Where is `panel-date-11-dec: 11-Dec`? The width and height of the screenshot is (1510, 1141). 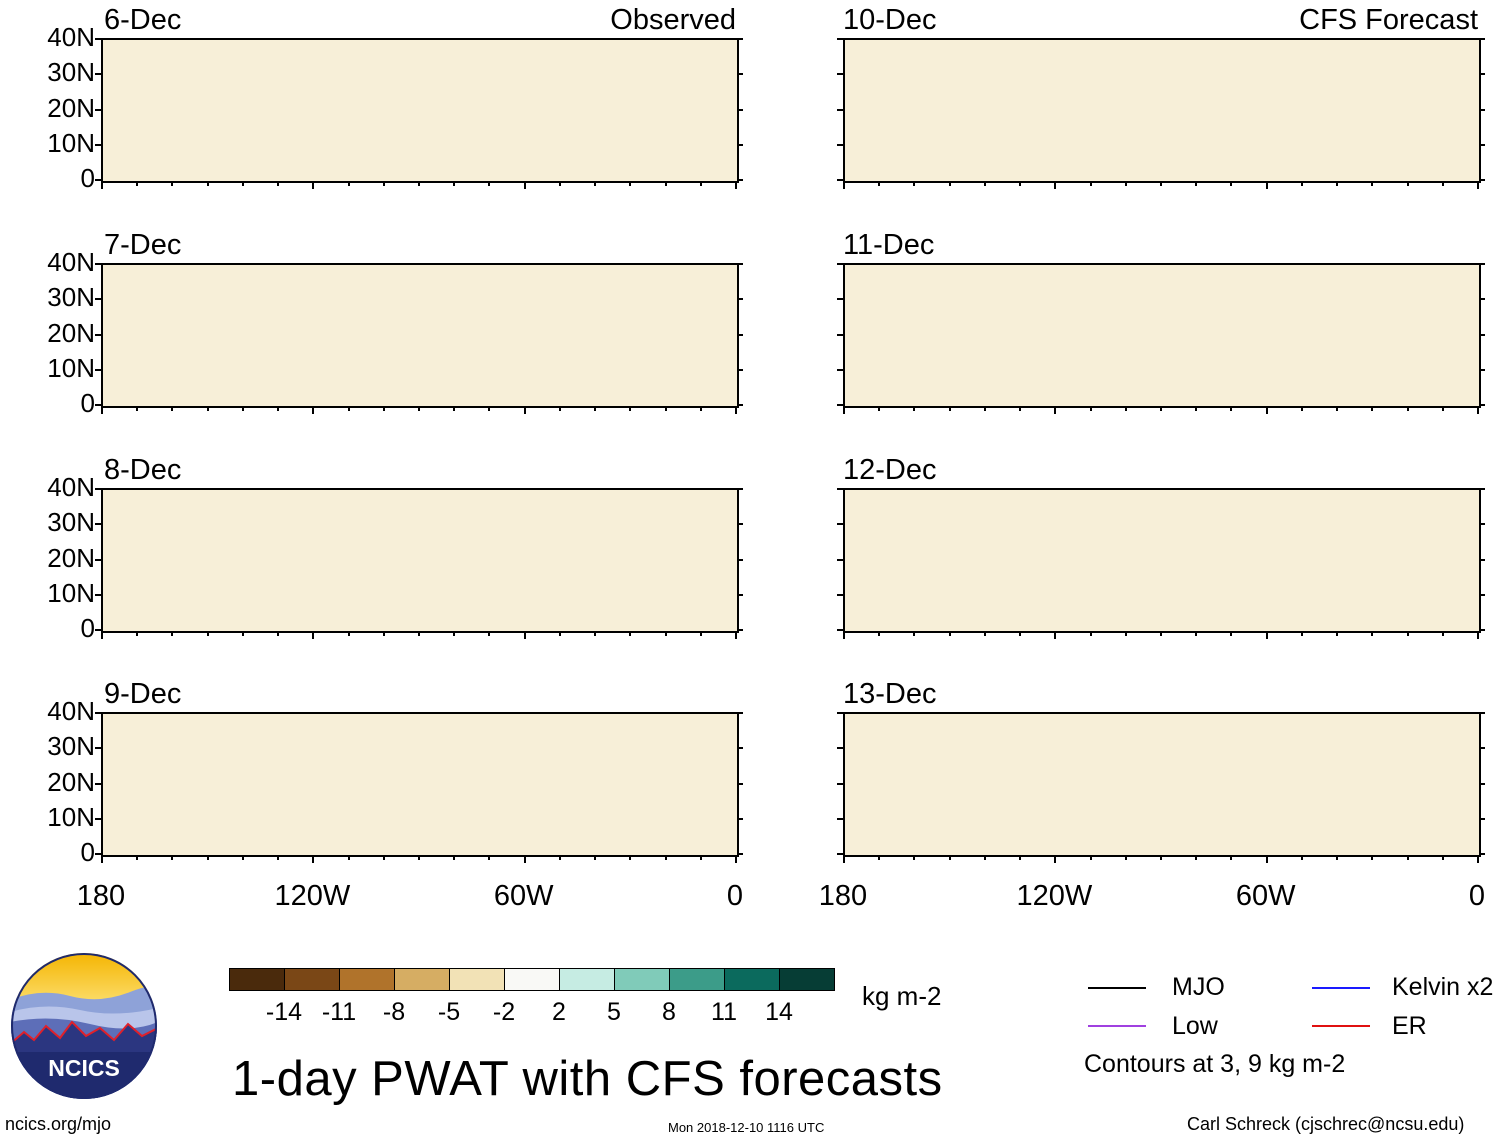
panel-date-11-dec: 11-Dec is located at coordinates (889, 245).